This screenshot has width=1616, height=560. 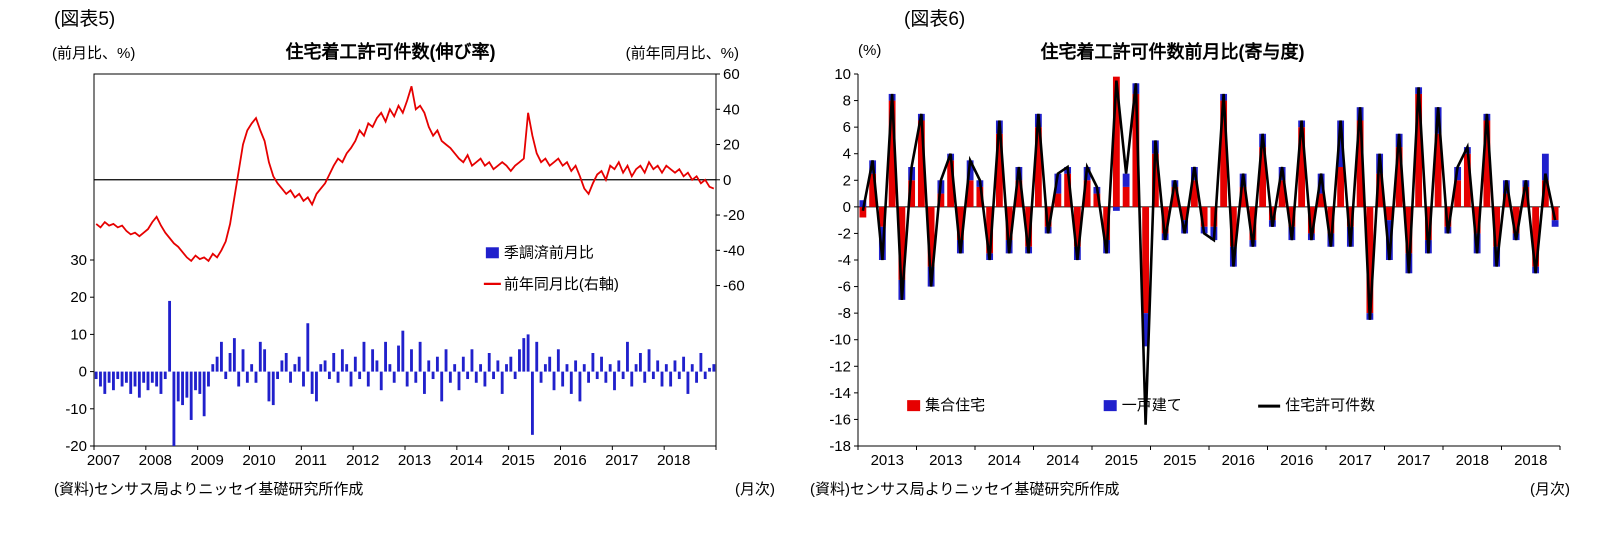 What do you see at coordinates (1172, 52) in the screenshot?
I see `figure6-title: 住宅着工許可件数前月比(寄与度)` at bounding box center [1172, 52].